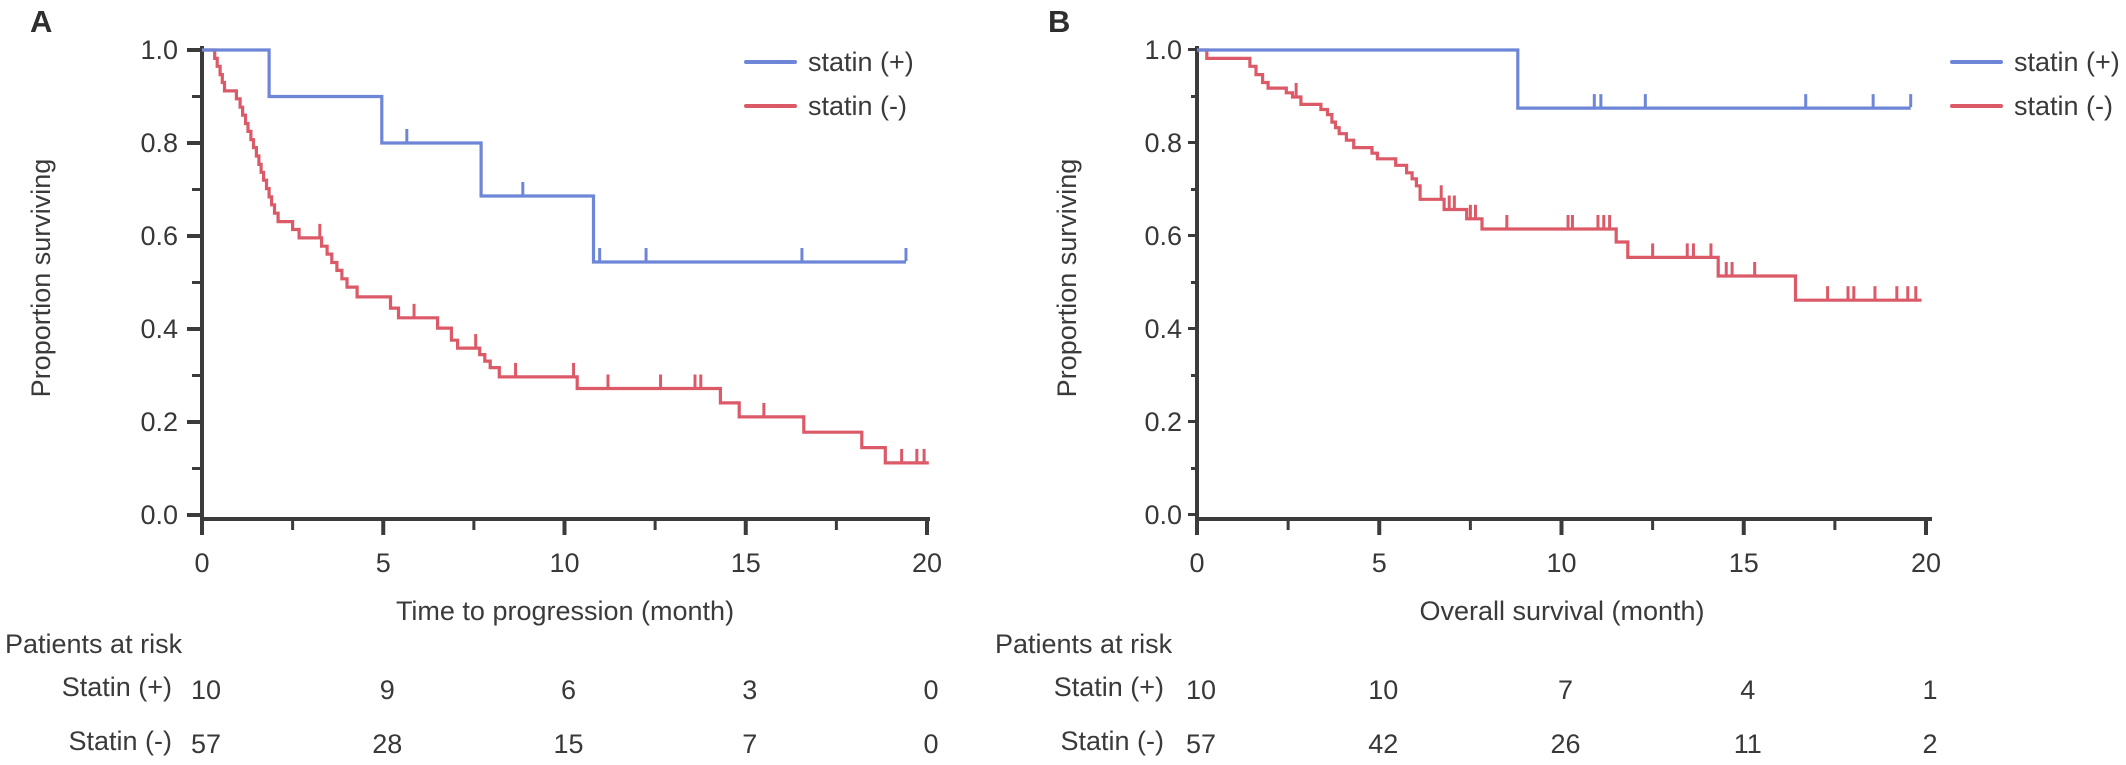 The width and height of the screenshot is (2126, 765). What do you see at coordinates (94, 644) in the screenshot?
I see `panel-a-risk-table-header: Patients at risk` at bounding box center [94, 644].